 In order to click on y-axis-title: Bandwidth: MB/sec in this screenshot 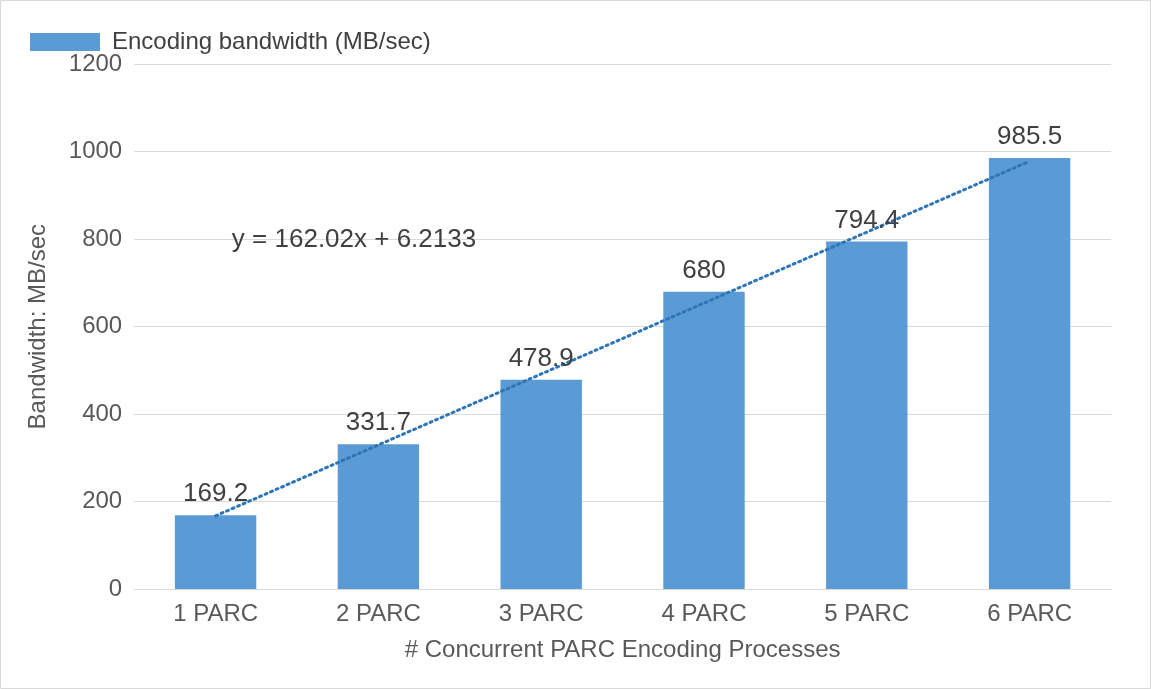, I will do `click(37, 326)`.